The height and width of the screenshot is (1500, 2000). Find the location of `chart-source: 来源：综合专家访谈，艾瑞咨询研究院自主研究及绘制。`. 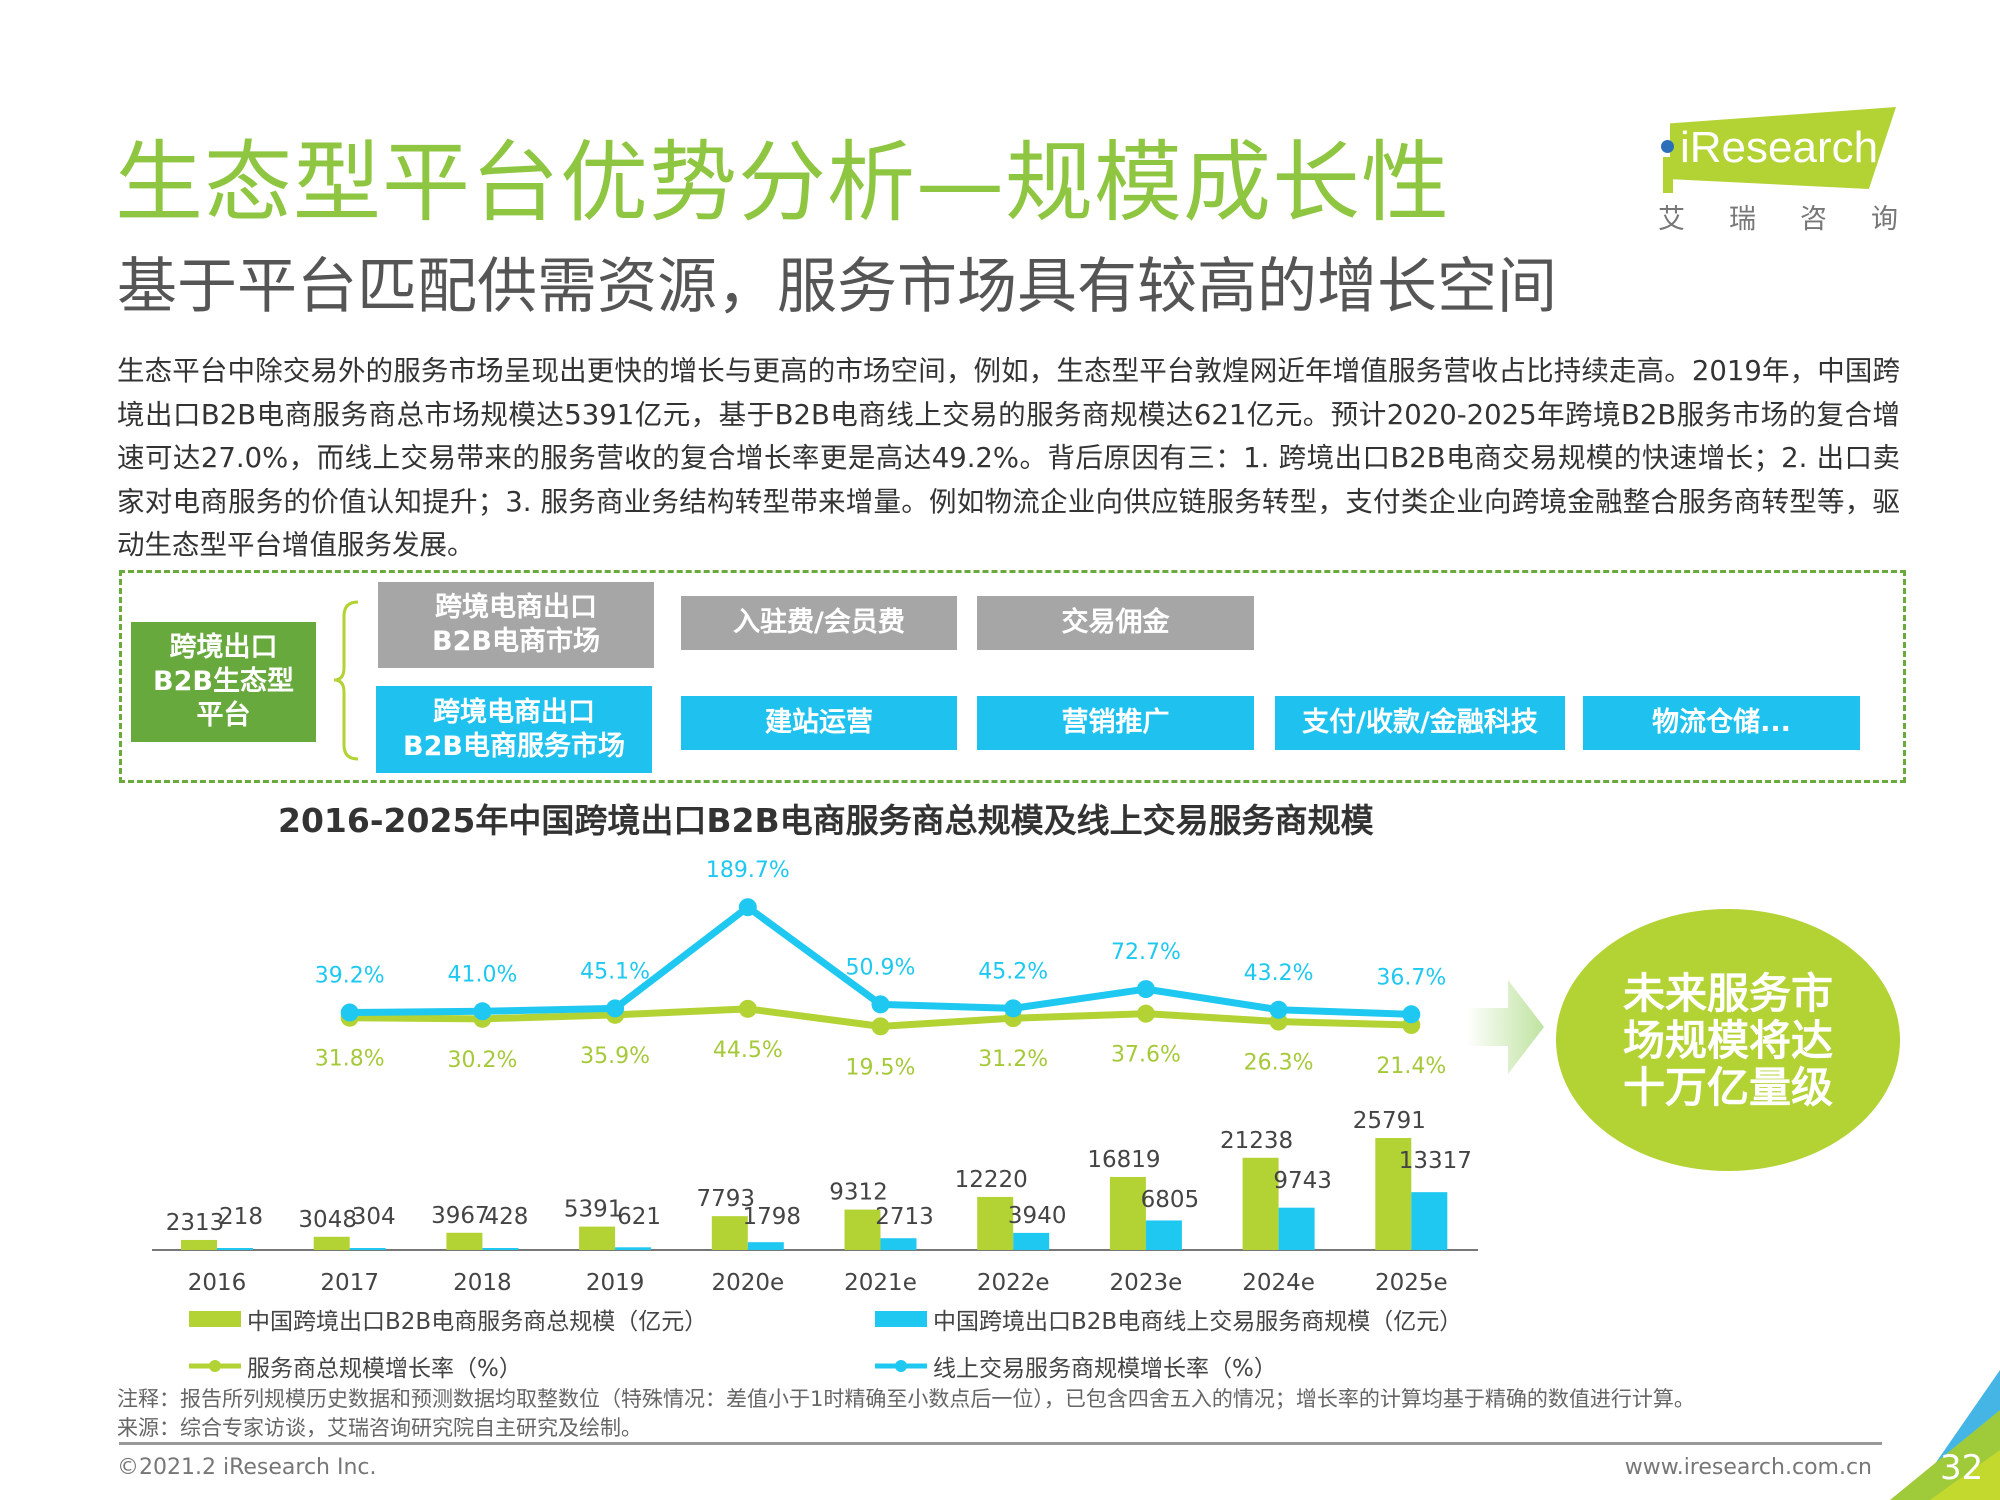

chart-source: 来源：综合专家访谈，艾瑞咨询研究院自主研究及绘制。 is located at coordinates (379, 1428).